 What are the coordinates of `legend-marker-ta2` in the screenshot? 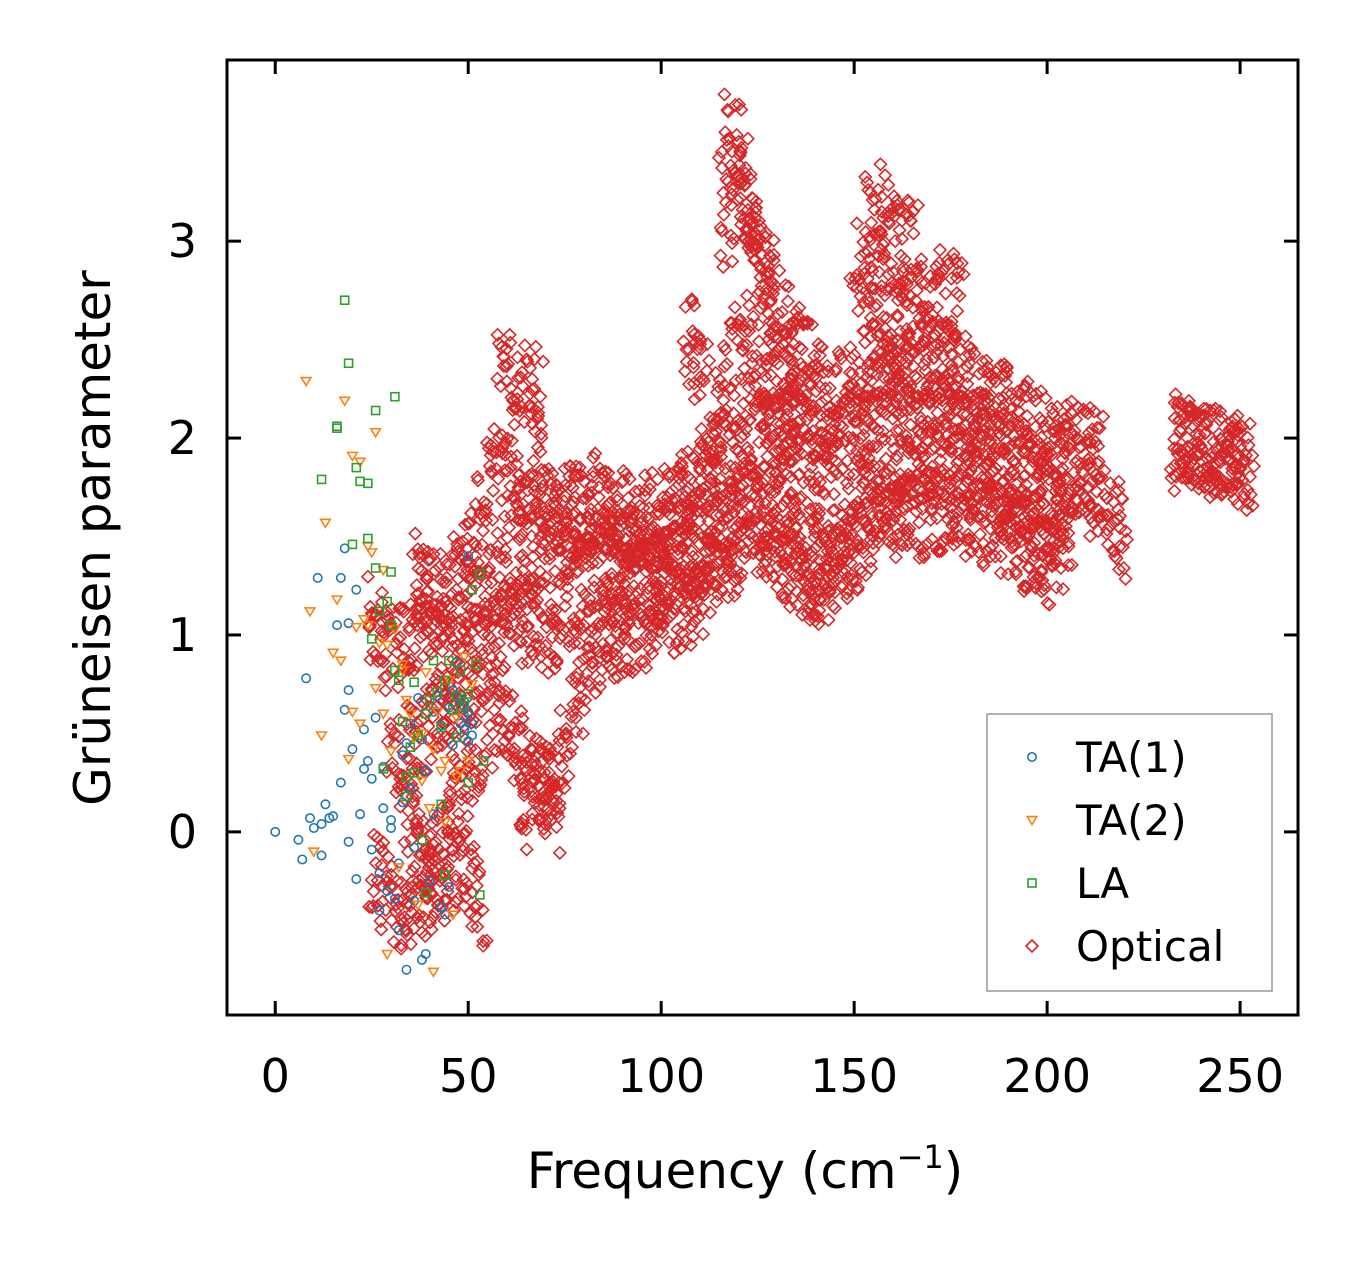 It's located at (1032, 821).